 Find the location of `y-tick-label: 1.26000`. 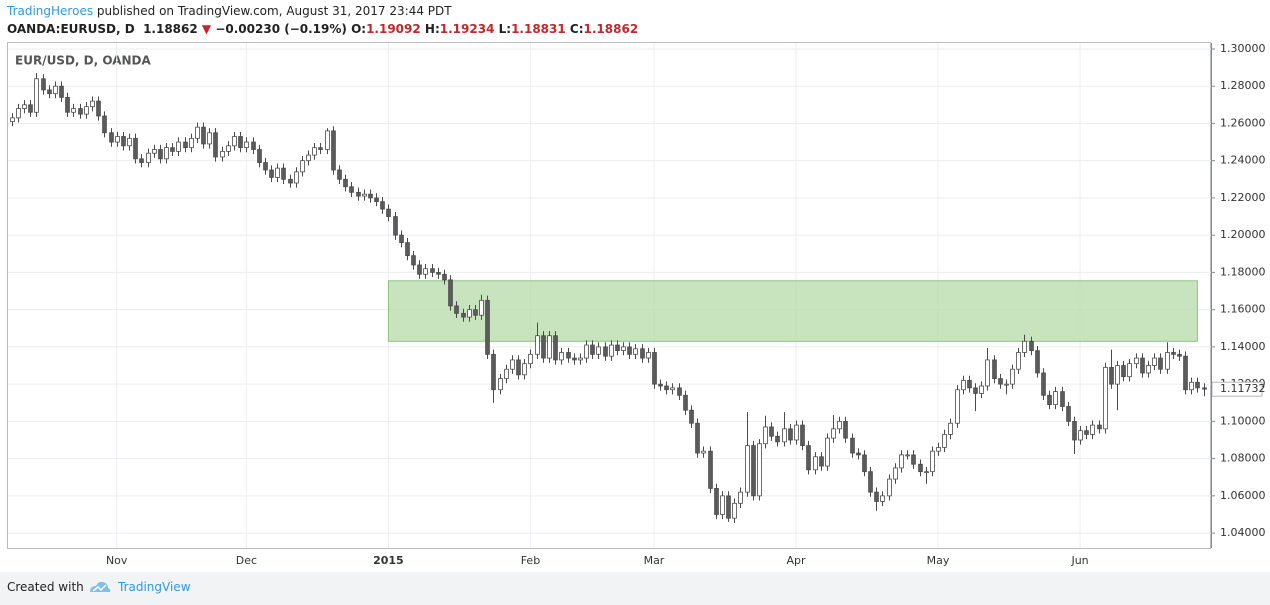

y-tick-label: 1.26000 is located at coordinates (1243, 122).